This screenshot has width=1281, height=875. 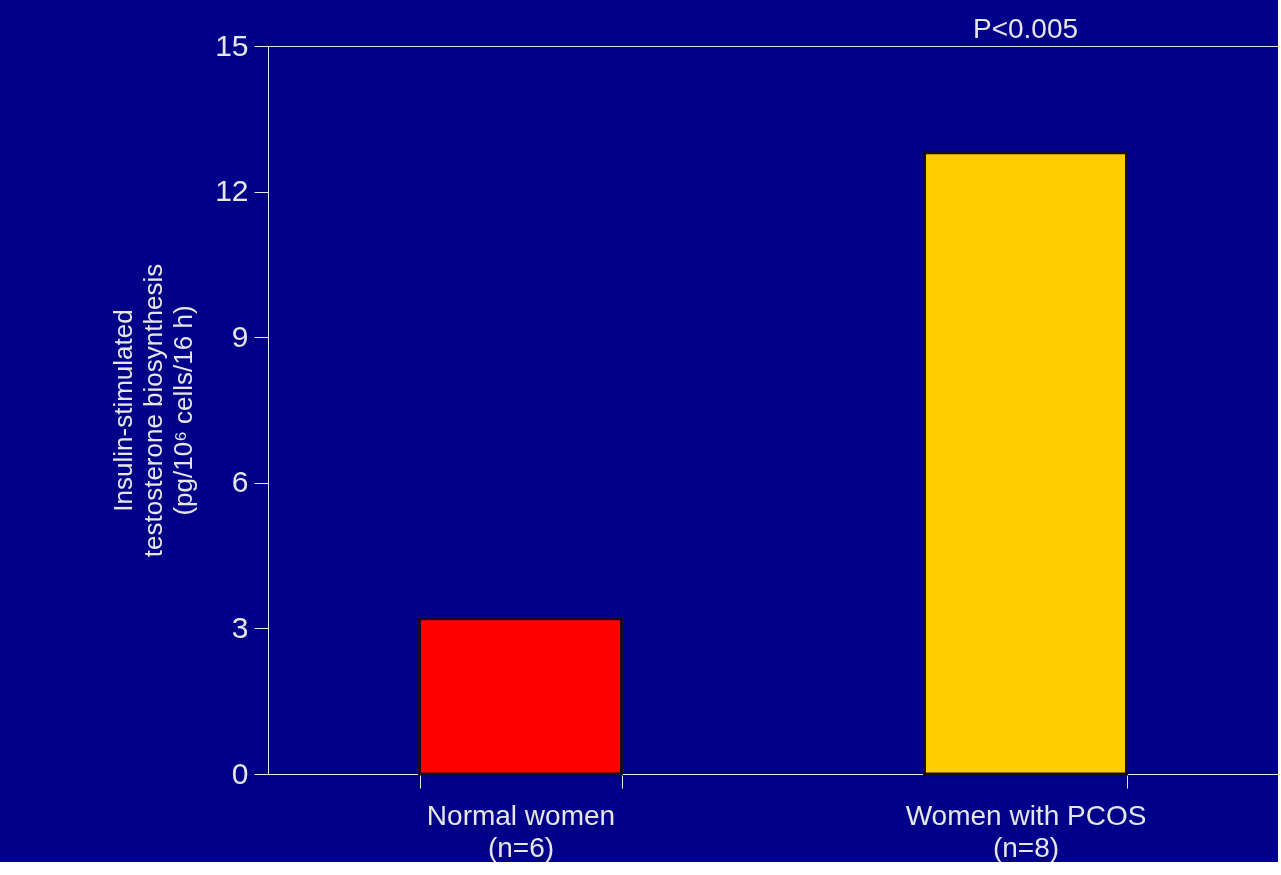 I want to click on y-tick-label: 12, so click(x=232, y=191).